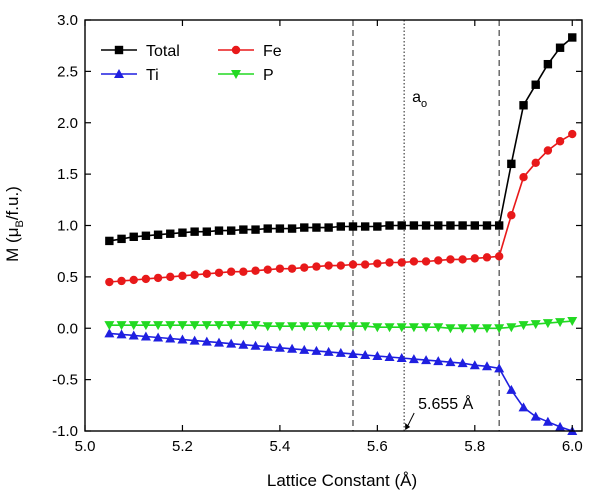  I want to click on y-tick-label: 0.5, so click(67, 277).